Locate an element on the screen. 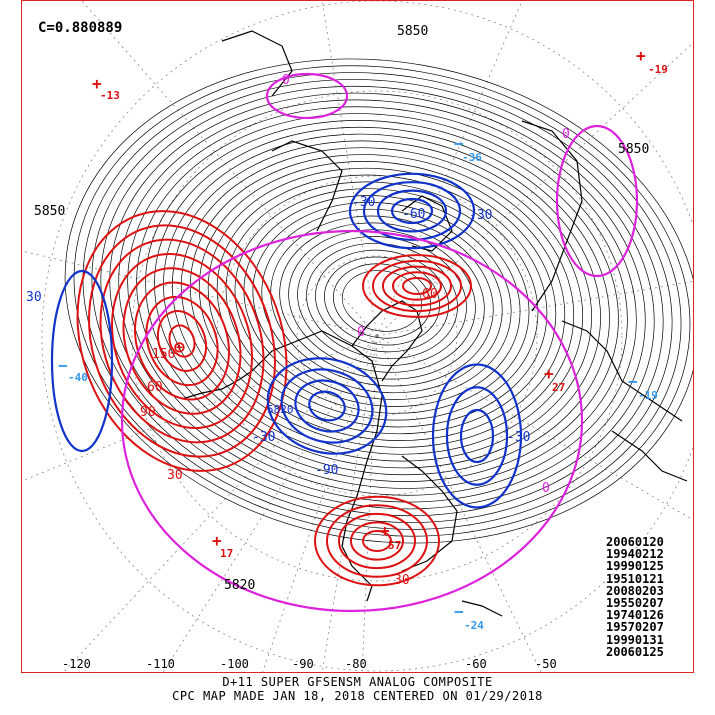  svg-text: 27 is located at coordinates (558, 387).